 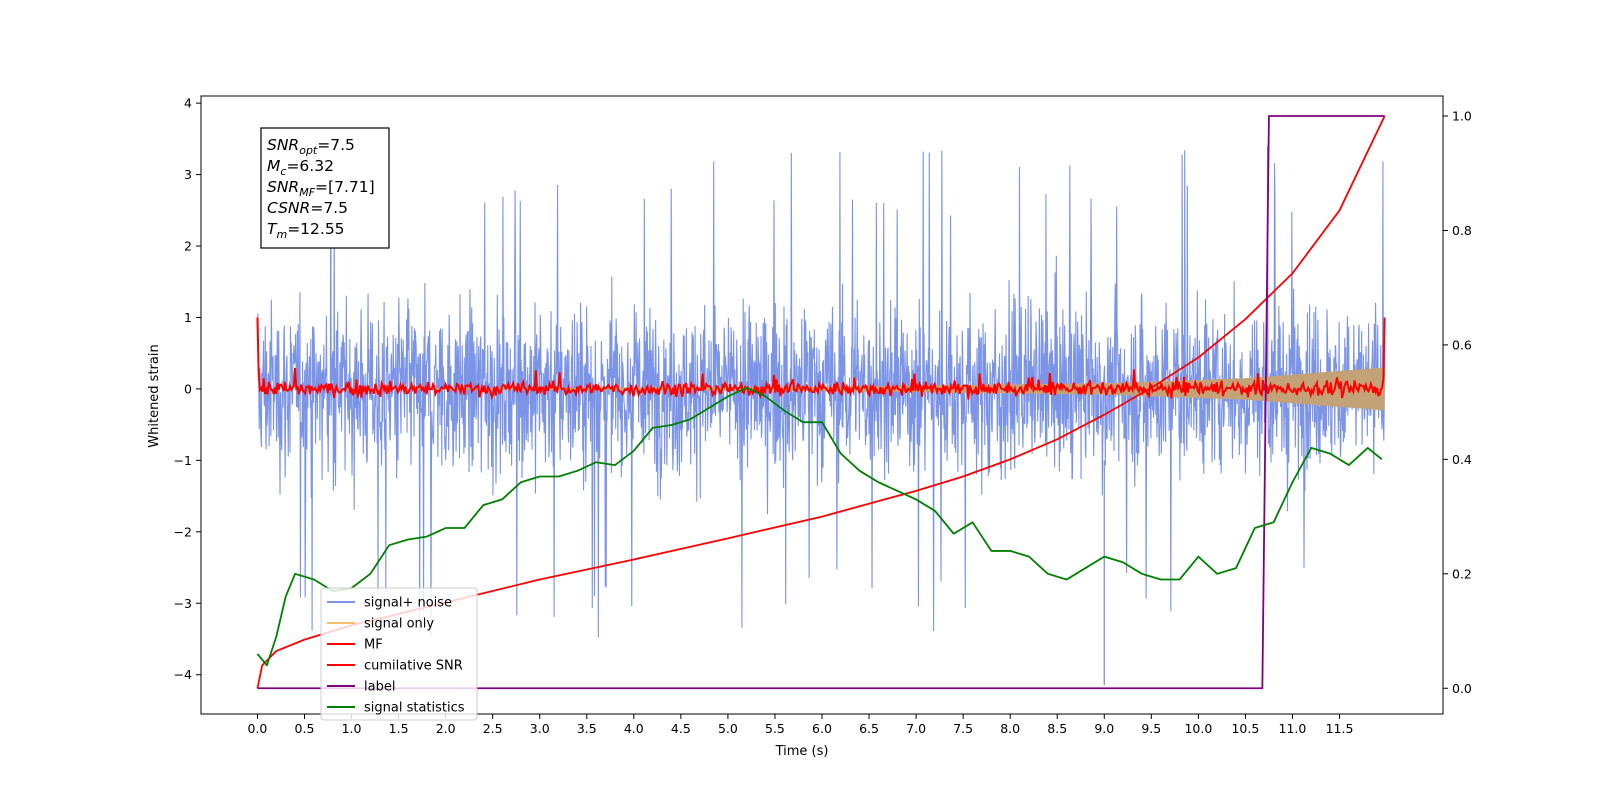 I want to click on info-box-frame, so click(x=325, y=188).